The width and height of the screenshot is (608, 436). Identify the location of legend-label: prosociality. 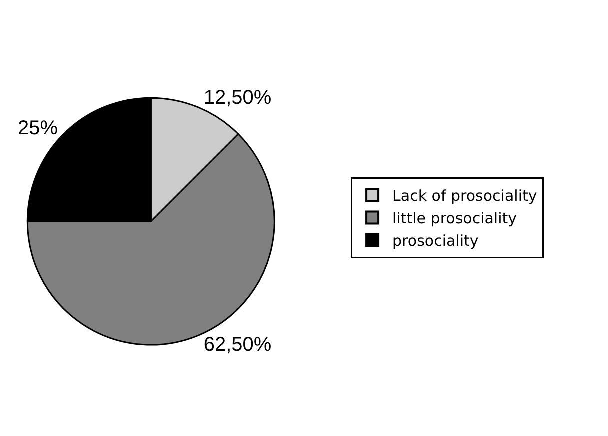
(435, 241).